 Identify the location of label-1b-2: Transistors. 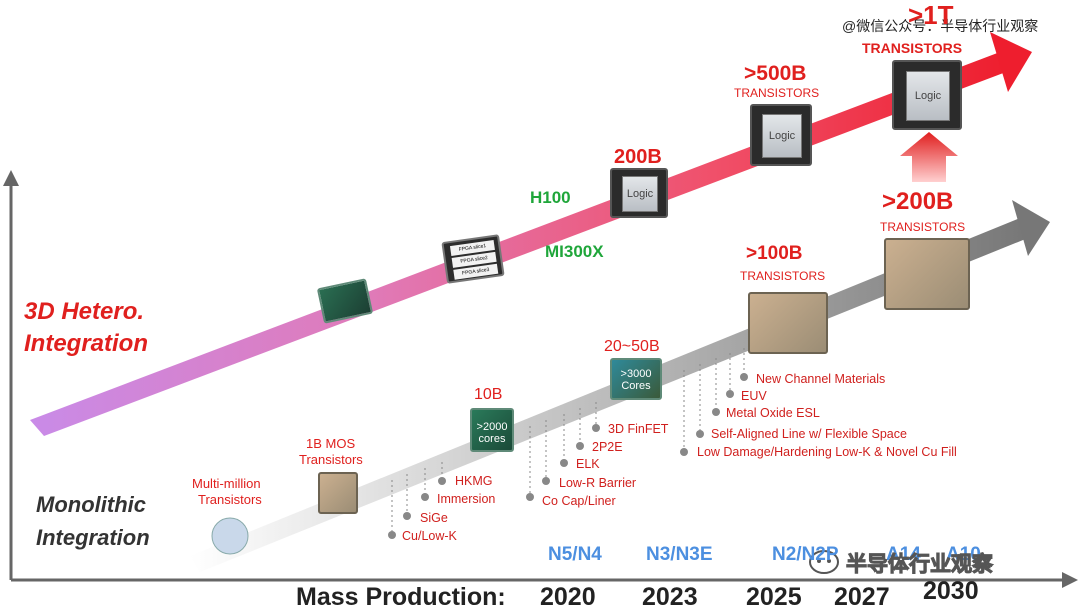
(331, 459).